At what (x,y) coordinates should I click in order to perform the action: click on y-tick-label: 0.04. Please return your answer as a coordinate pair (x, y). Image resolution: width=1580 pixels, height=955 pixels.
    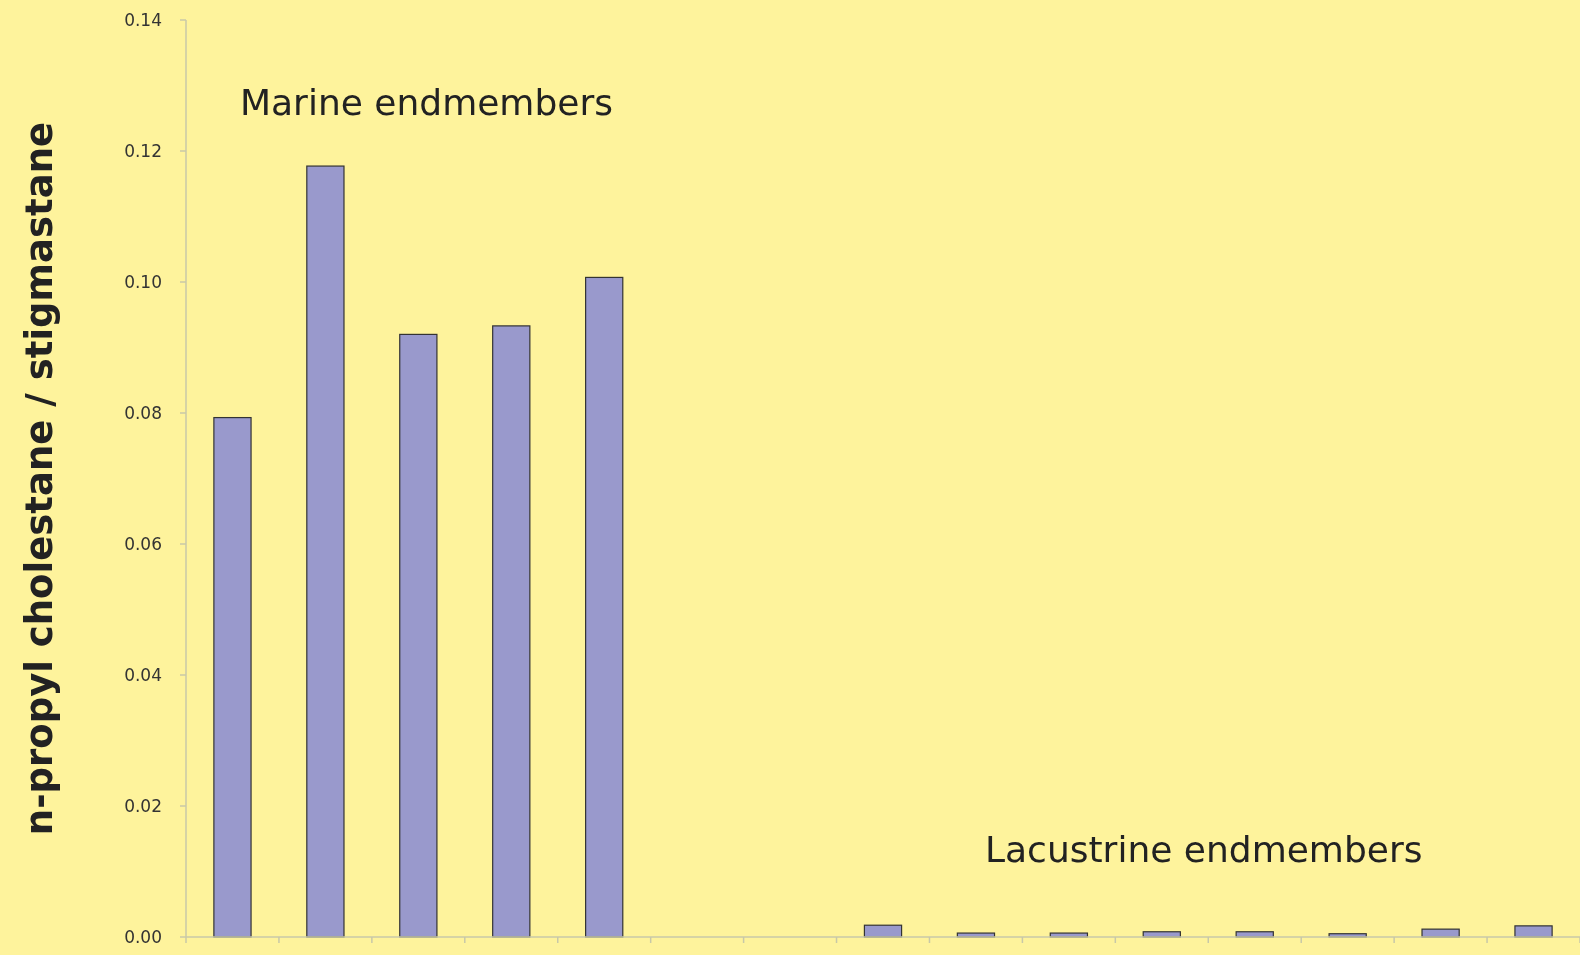
    Looking at the image, I should click on (143, 674).